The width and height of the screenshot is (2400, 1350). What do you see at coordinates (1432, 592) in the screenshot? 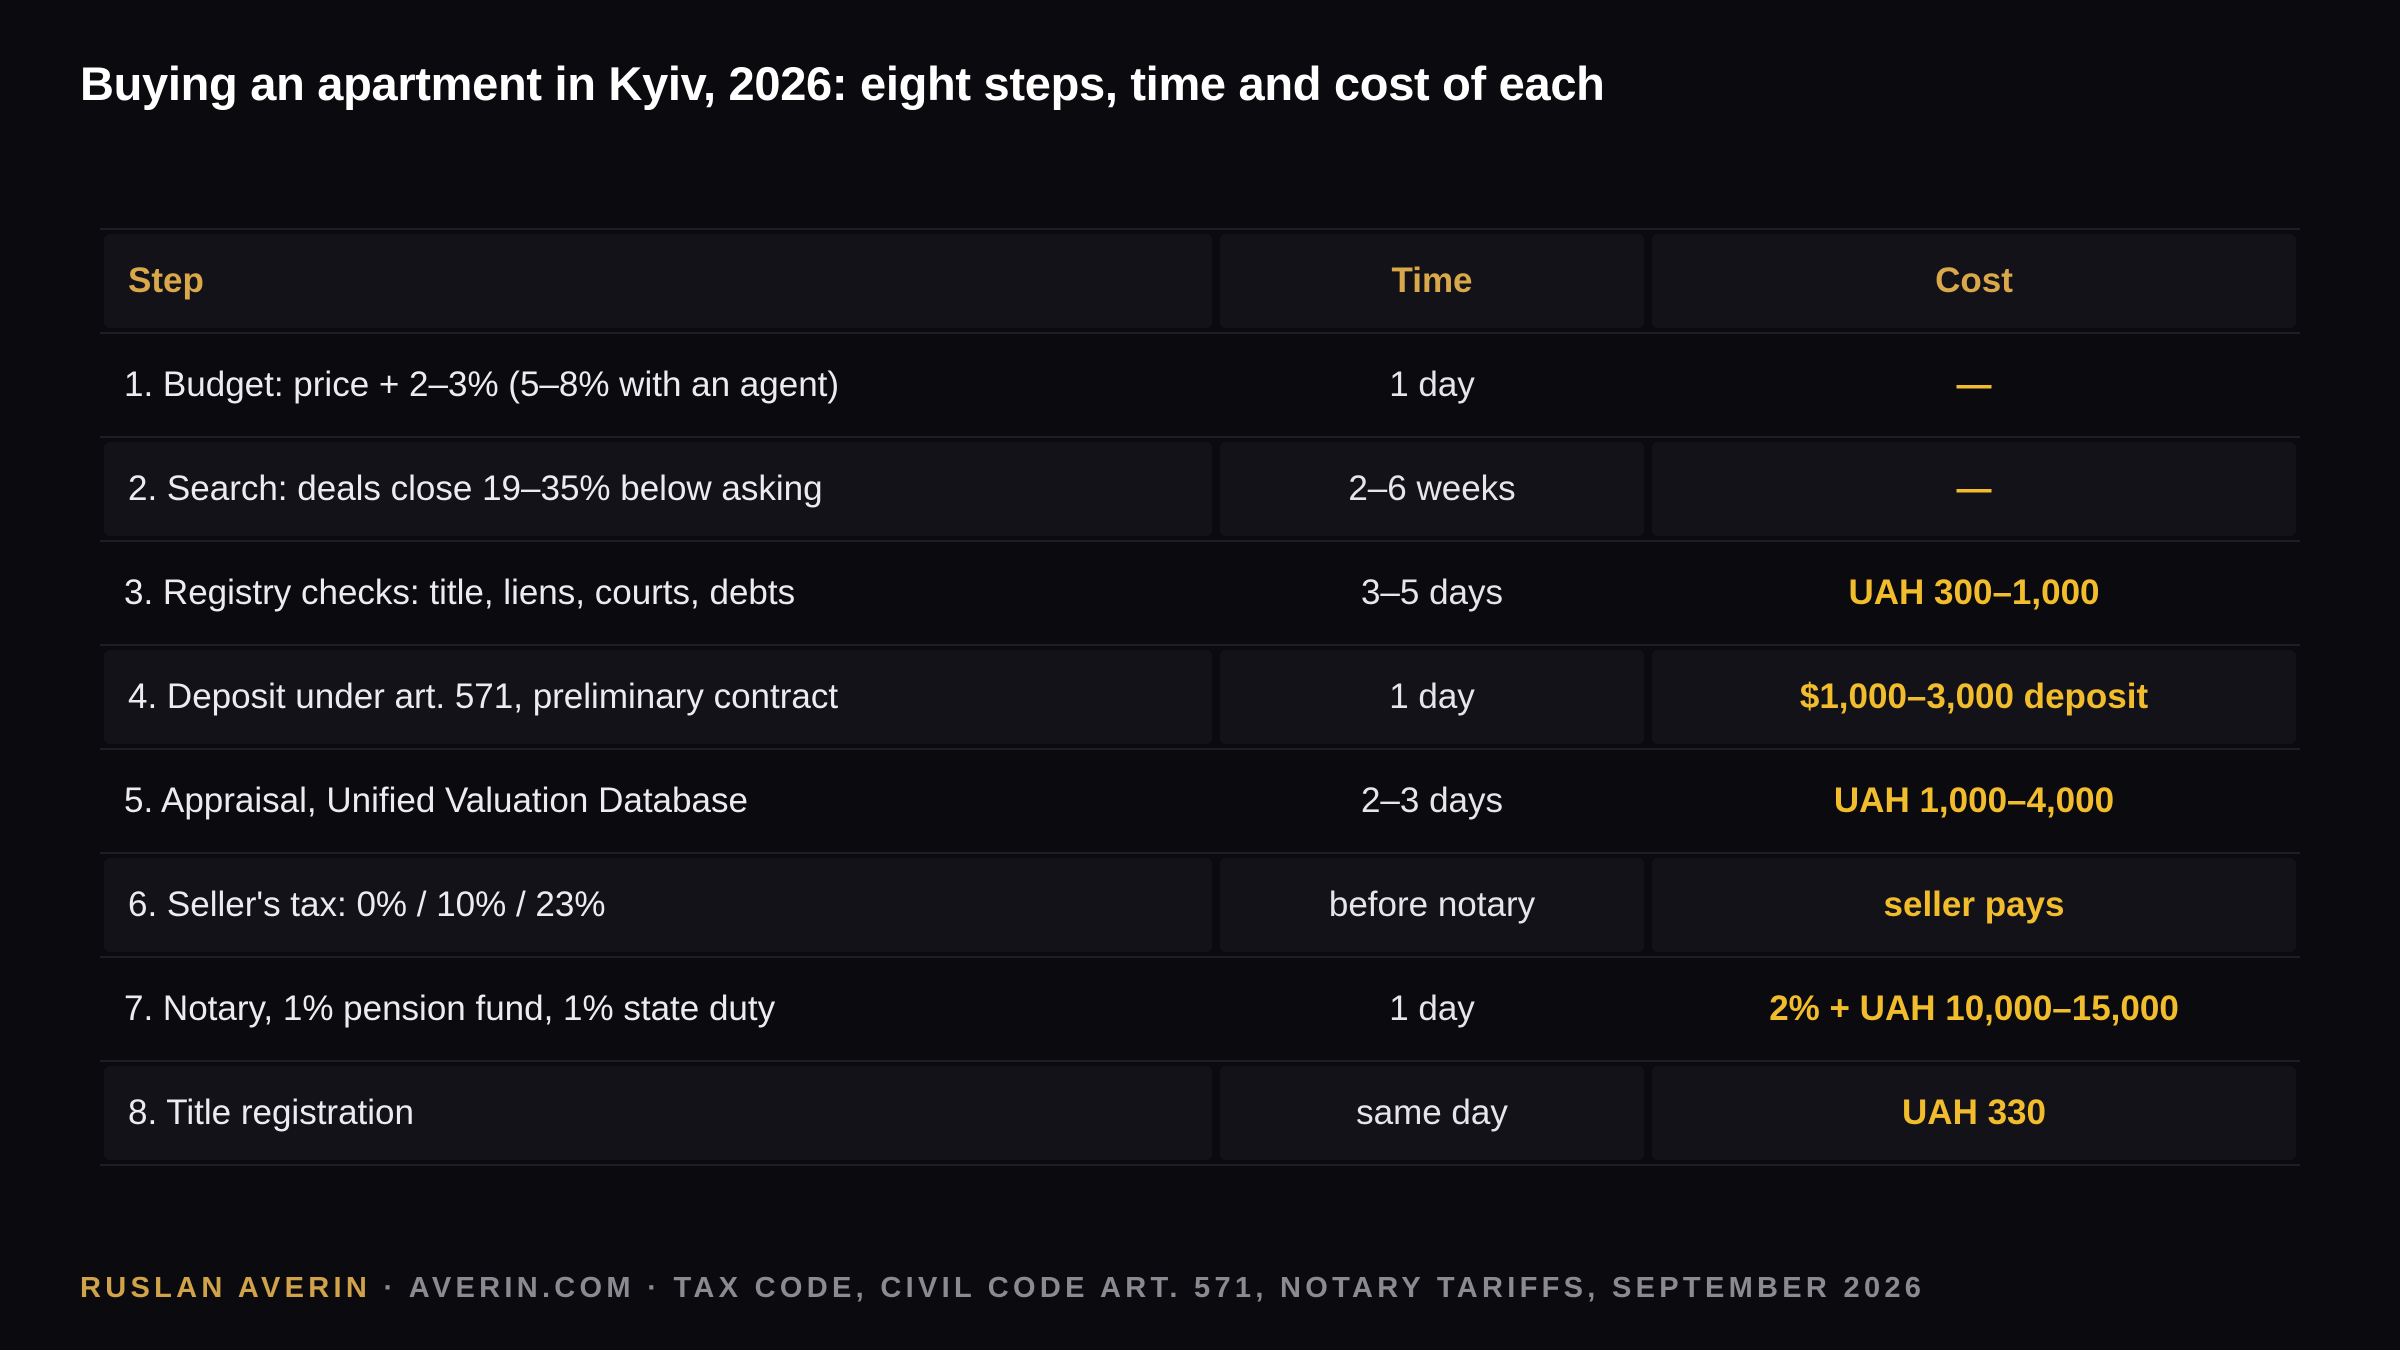
I see `time-cell: 3–5 days` at bounding box center [1432, 592].